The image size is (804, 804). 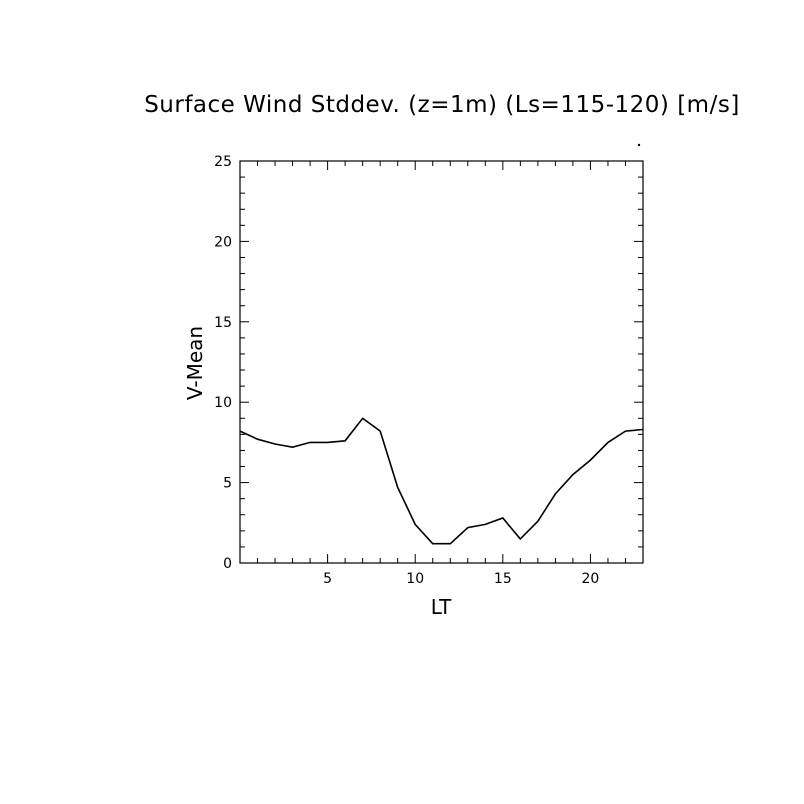 I want to click on series-line, so click(x=441, y=481).